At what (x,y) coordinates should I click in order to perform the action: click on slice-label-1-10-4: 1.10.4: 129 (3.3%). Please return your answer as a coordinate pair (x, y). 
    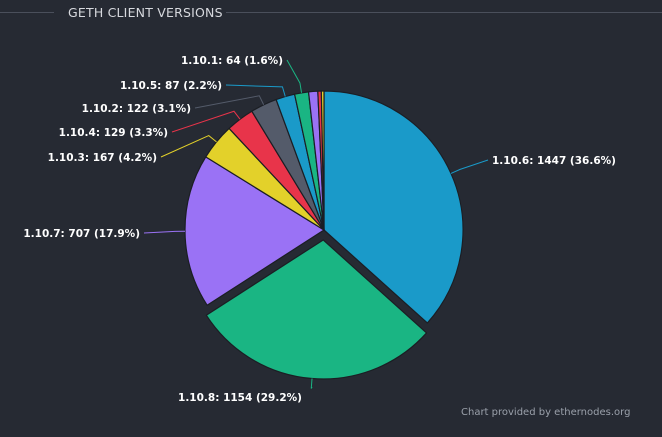
    Looking at the image, I should click on (113, 133).